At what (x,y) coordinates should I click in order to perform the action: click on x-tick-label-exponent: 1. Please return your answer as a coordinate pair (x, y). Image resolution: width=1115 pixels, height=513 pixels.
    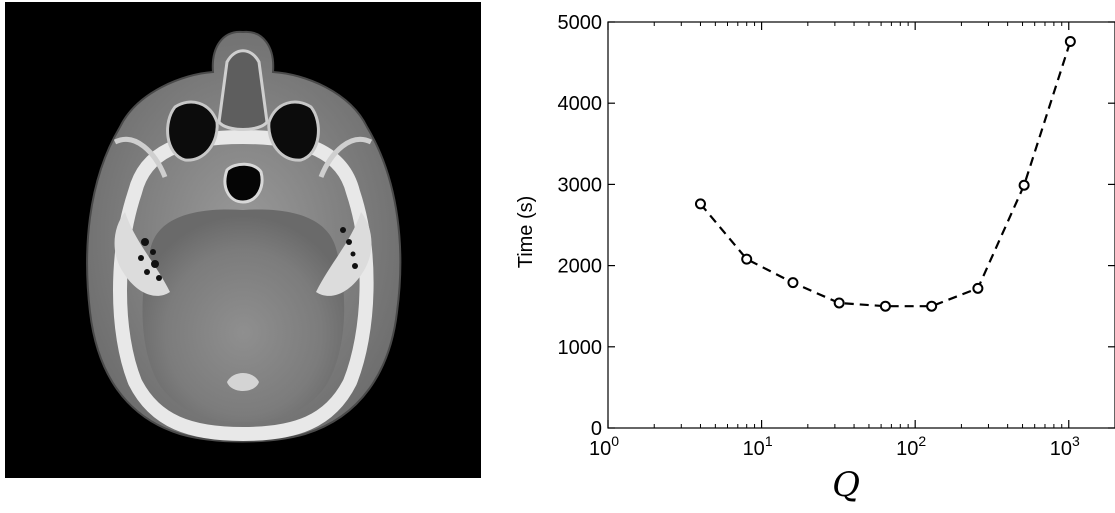
    Looking at the image, I should click on (769, 441).